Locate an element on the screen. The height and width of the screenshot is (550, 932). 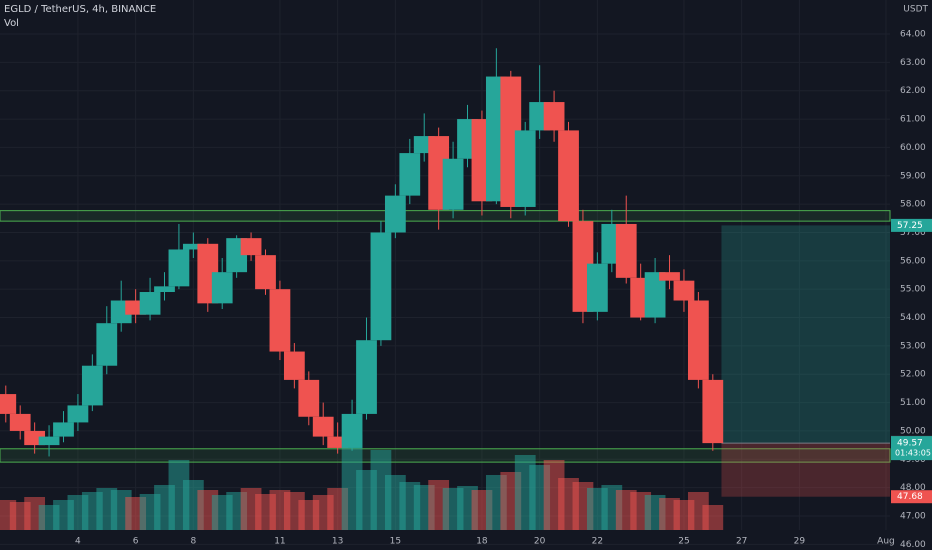
x-tick-label: 22 is located at coordinates (597, 542).